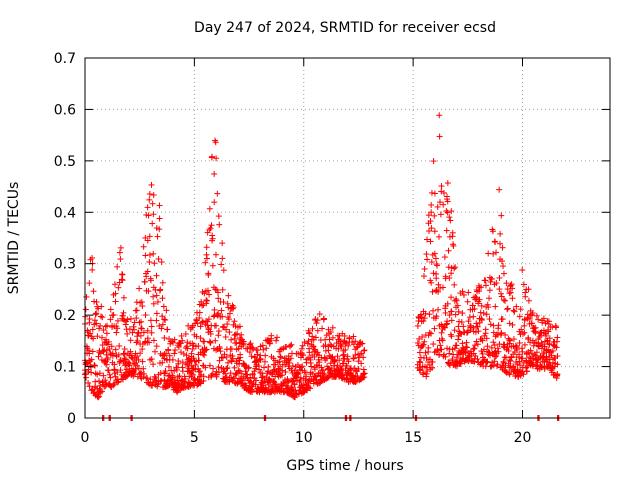 The image size is (640, 480). Describe the element at coordinates (71, 419) in the screenshot. I see `y-tick-label: 0` at that location.